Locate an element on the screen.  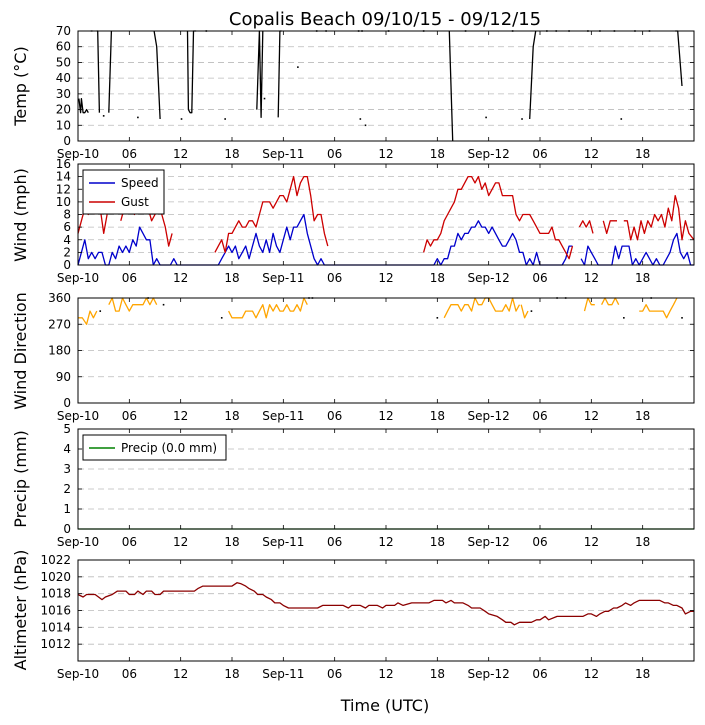
x-tick-label-temp: Sep-12 is located at coordinates (489, 154).